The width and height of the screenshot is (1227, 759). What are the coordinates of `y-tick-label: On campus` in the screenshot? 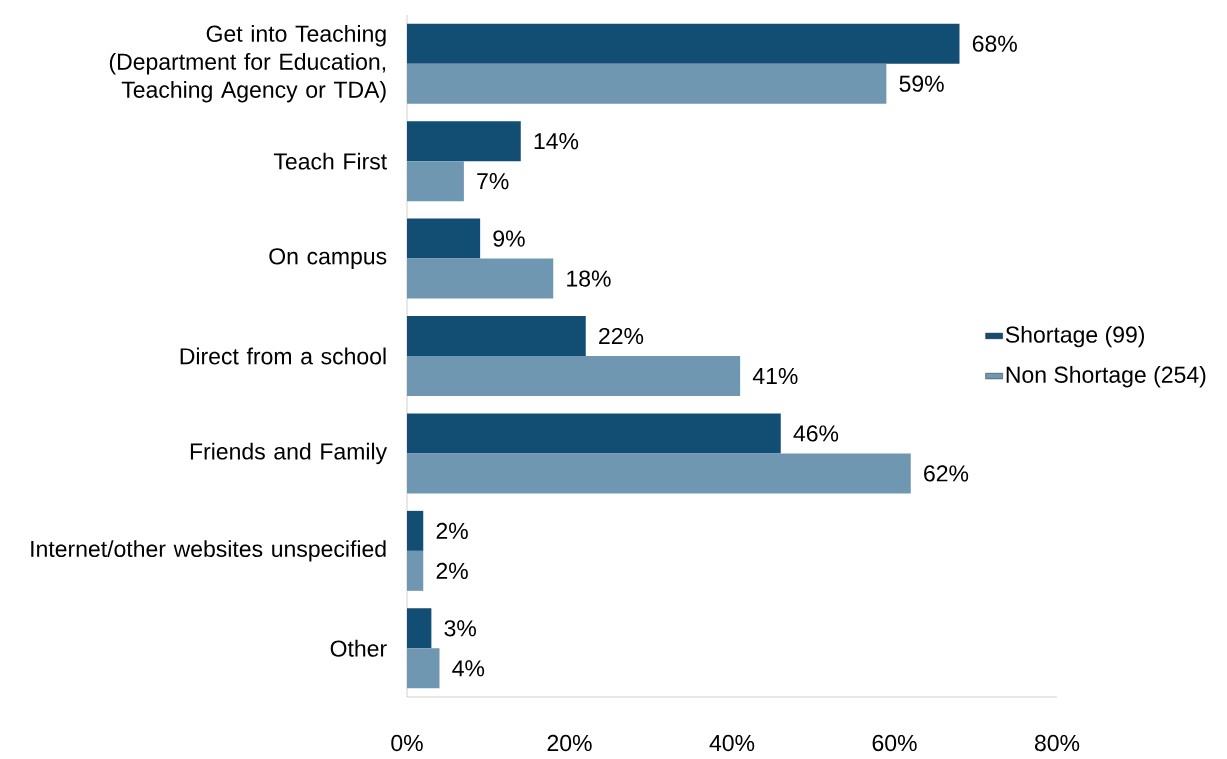 It's located at (328, 259).